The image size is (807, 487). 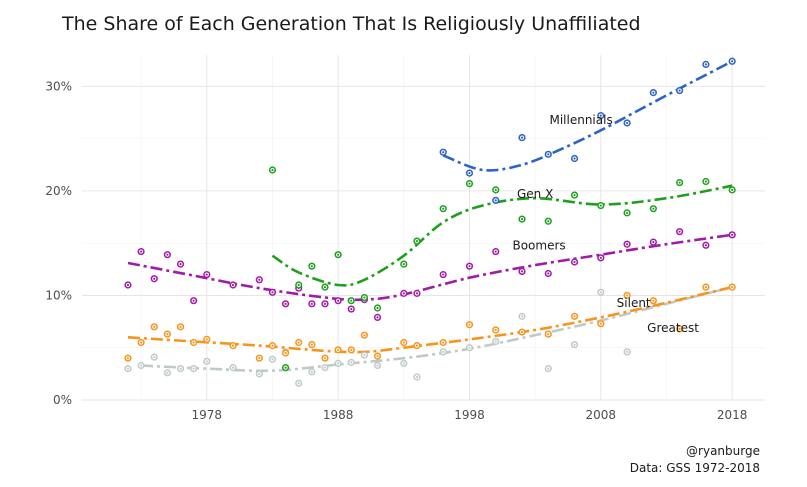 What do you see at coordinates (601, 415) in the screenshot?
I see `x-tick-label: 2008` at bounding box center [601, 415].